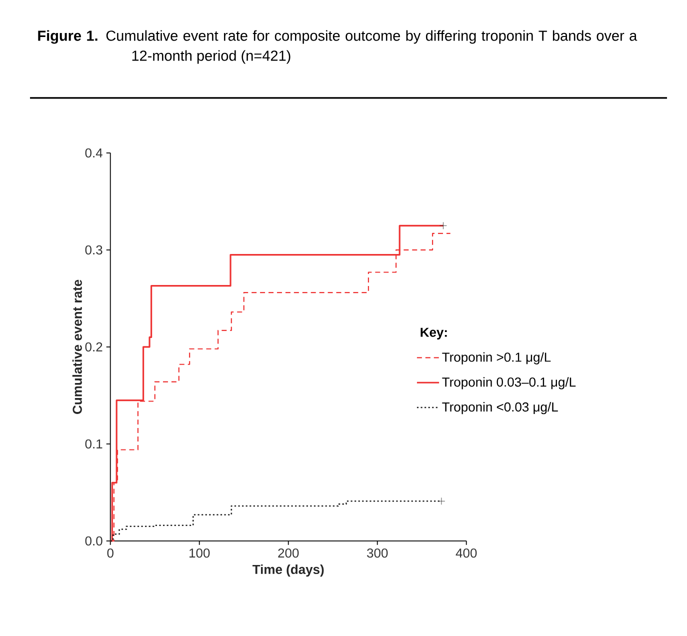 Image resolution: width=687 pixels, height=636 pixels. I want to click on x-tick-label: 100, so click(200, 553).